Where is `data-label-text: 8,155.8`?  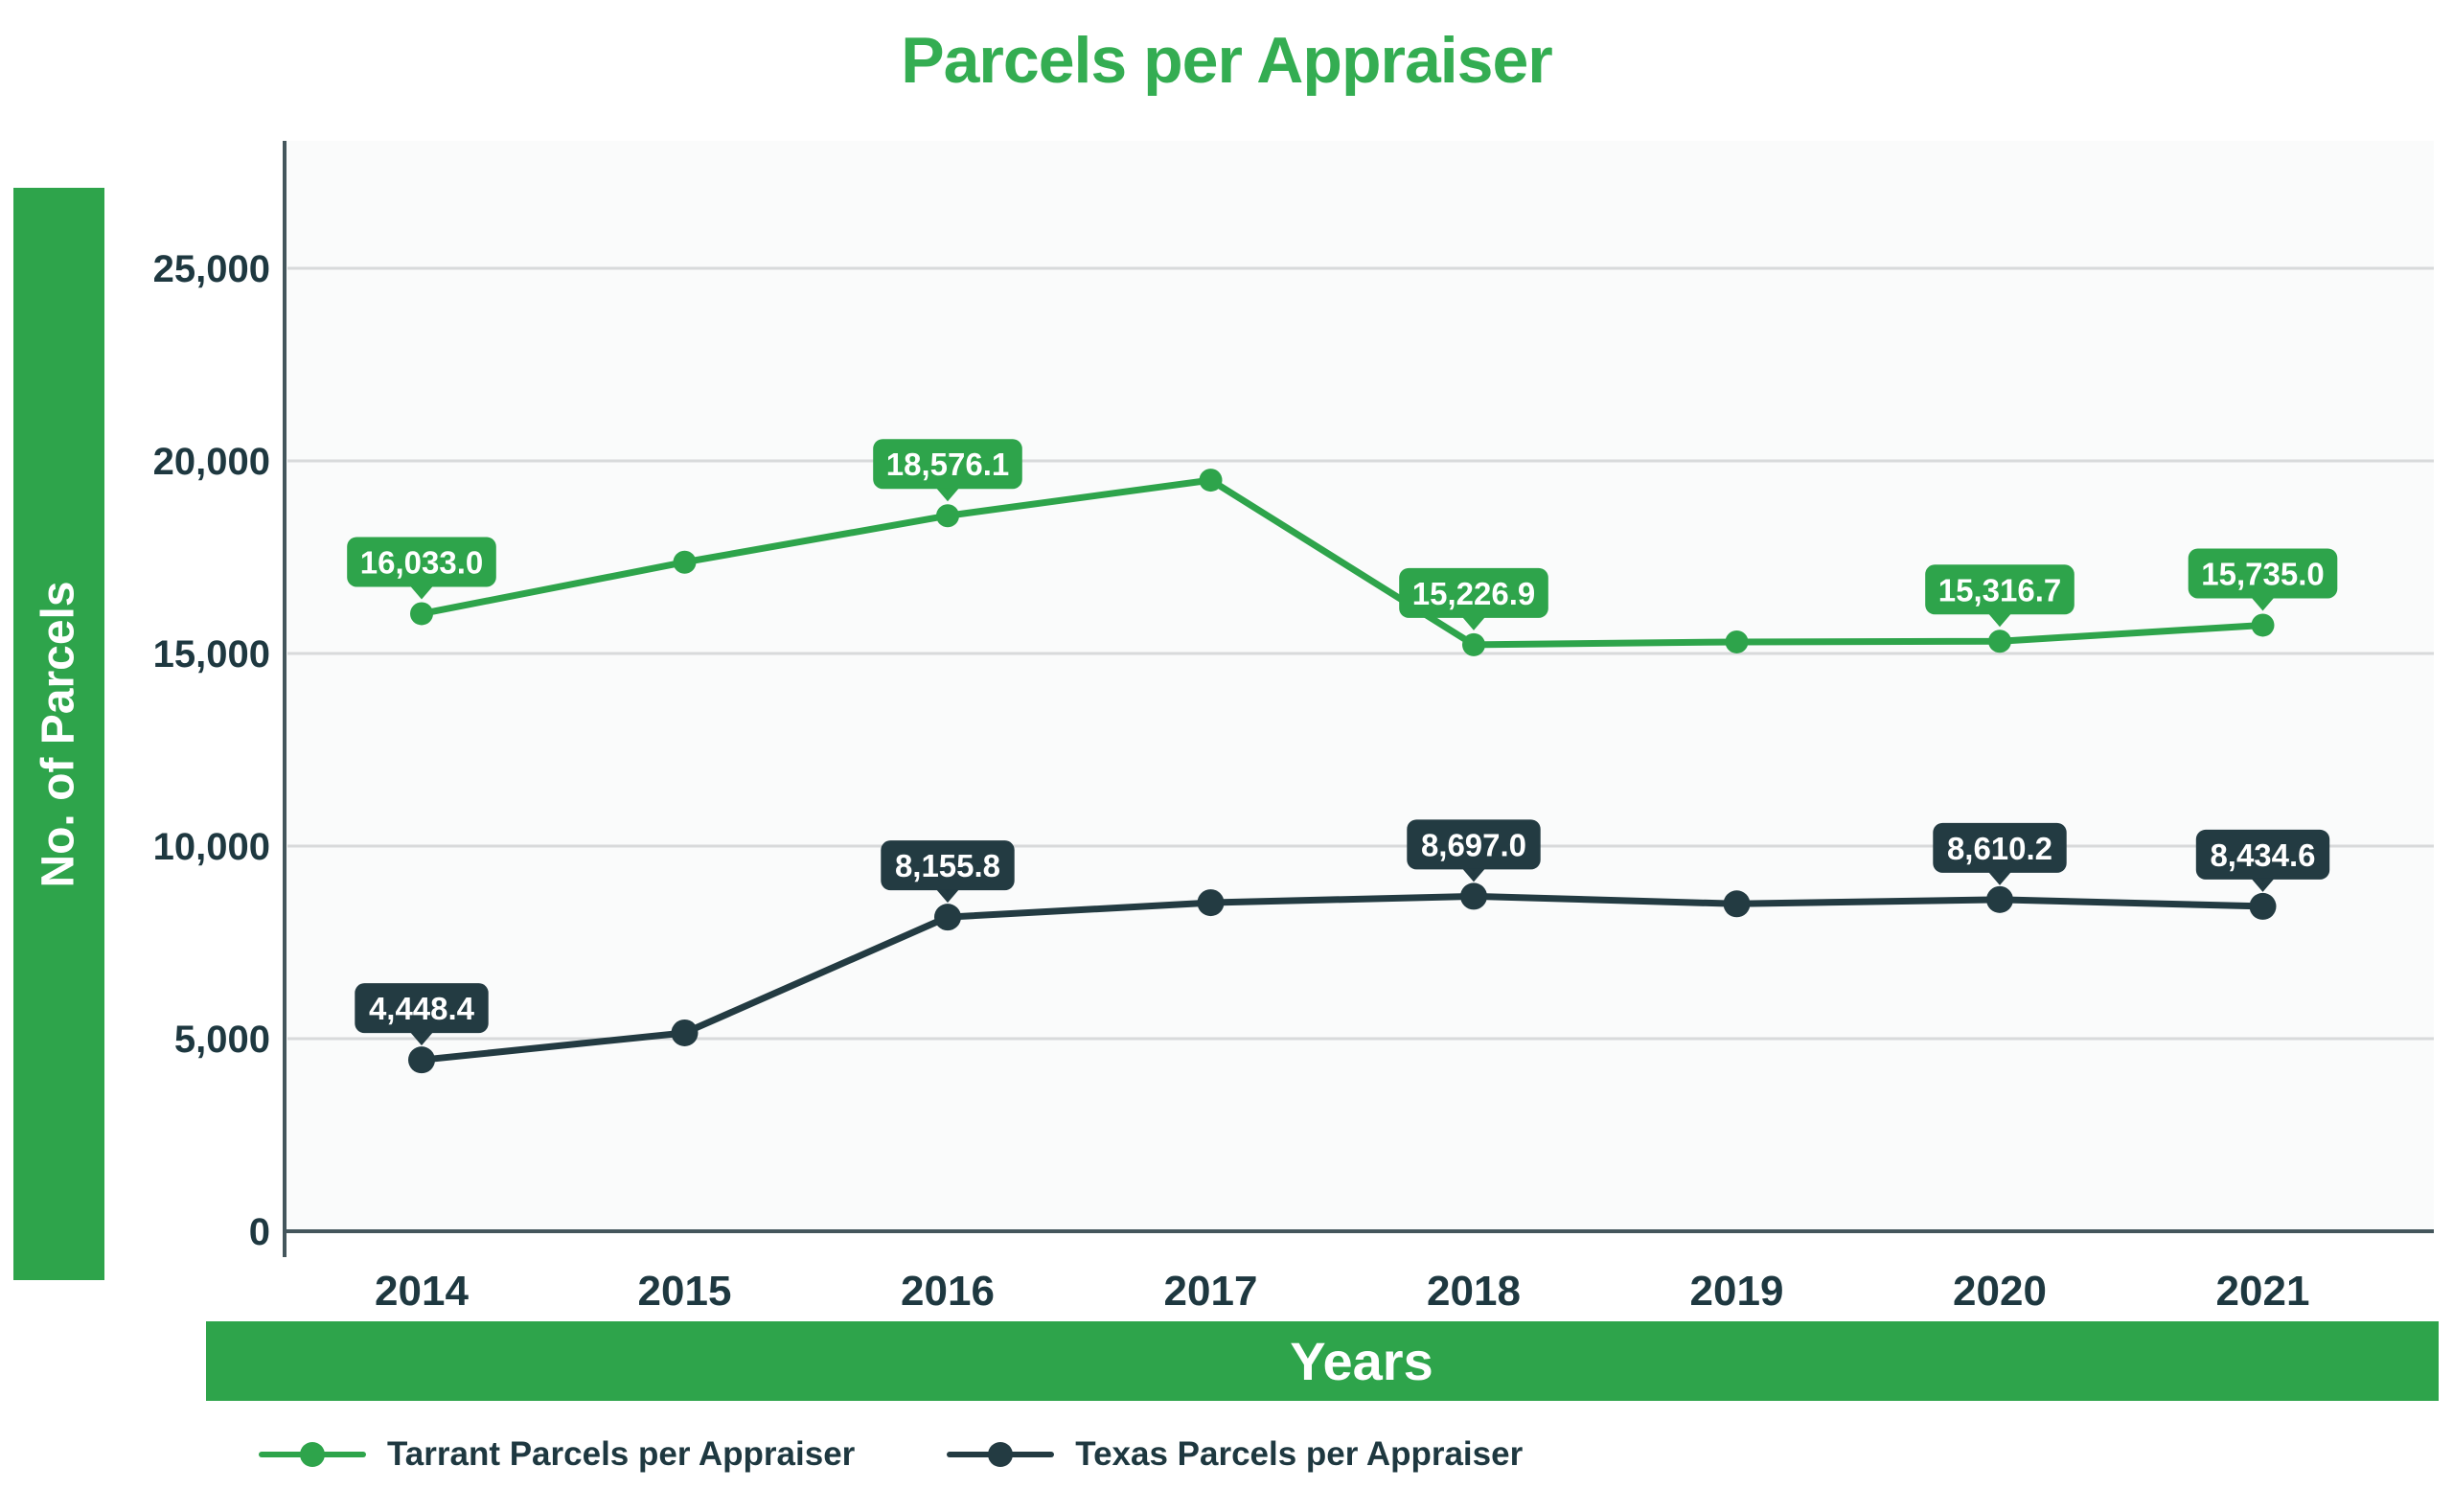 data-label-text: 8,155.8 is located at coordinates (948, 865).